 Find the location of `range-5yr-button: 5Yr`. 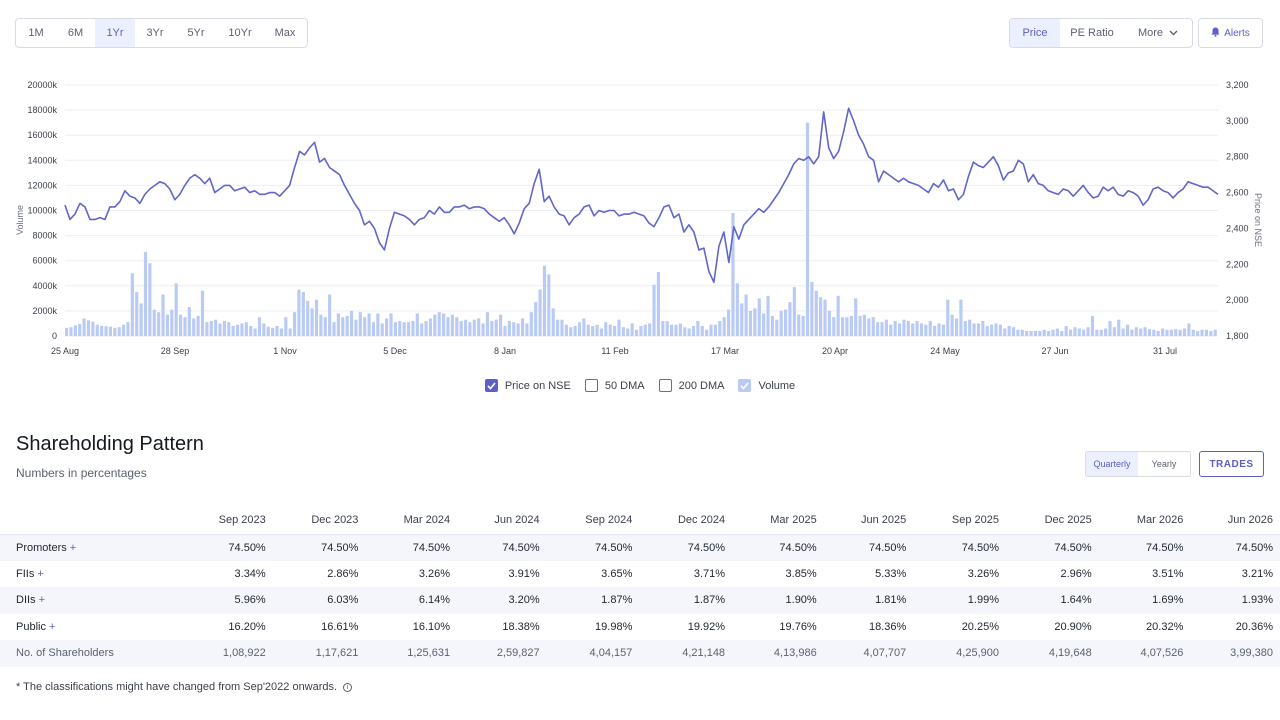

range-5yr-button: 5Yr is located at coordinates (196, 33).